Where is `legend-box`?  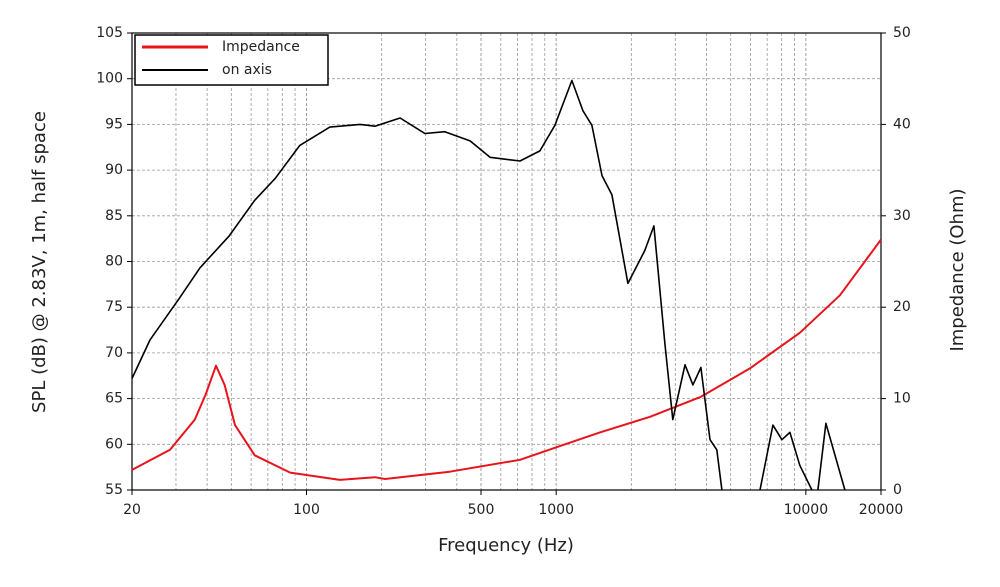 legend-box is located at coordinates (231, 60).